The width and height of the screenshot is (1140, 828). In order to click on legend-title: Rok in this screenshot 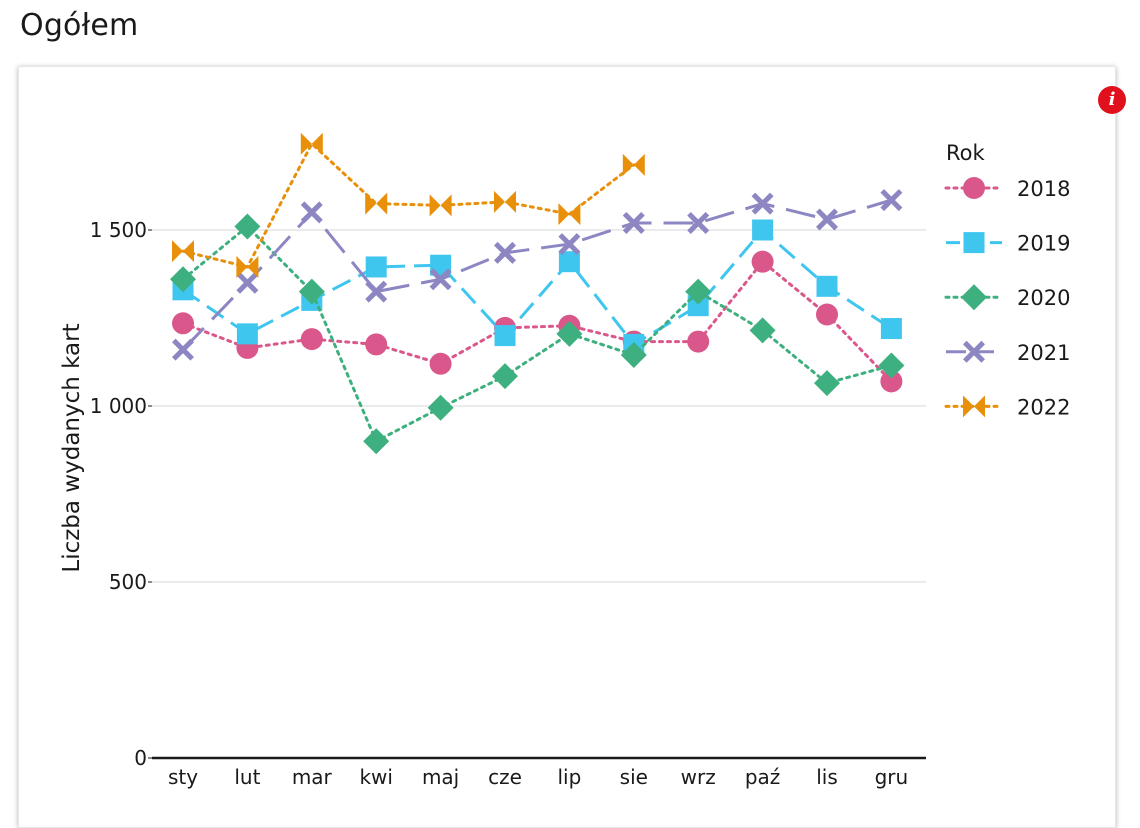, I will do `click(965, 153)`.